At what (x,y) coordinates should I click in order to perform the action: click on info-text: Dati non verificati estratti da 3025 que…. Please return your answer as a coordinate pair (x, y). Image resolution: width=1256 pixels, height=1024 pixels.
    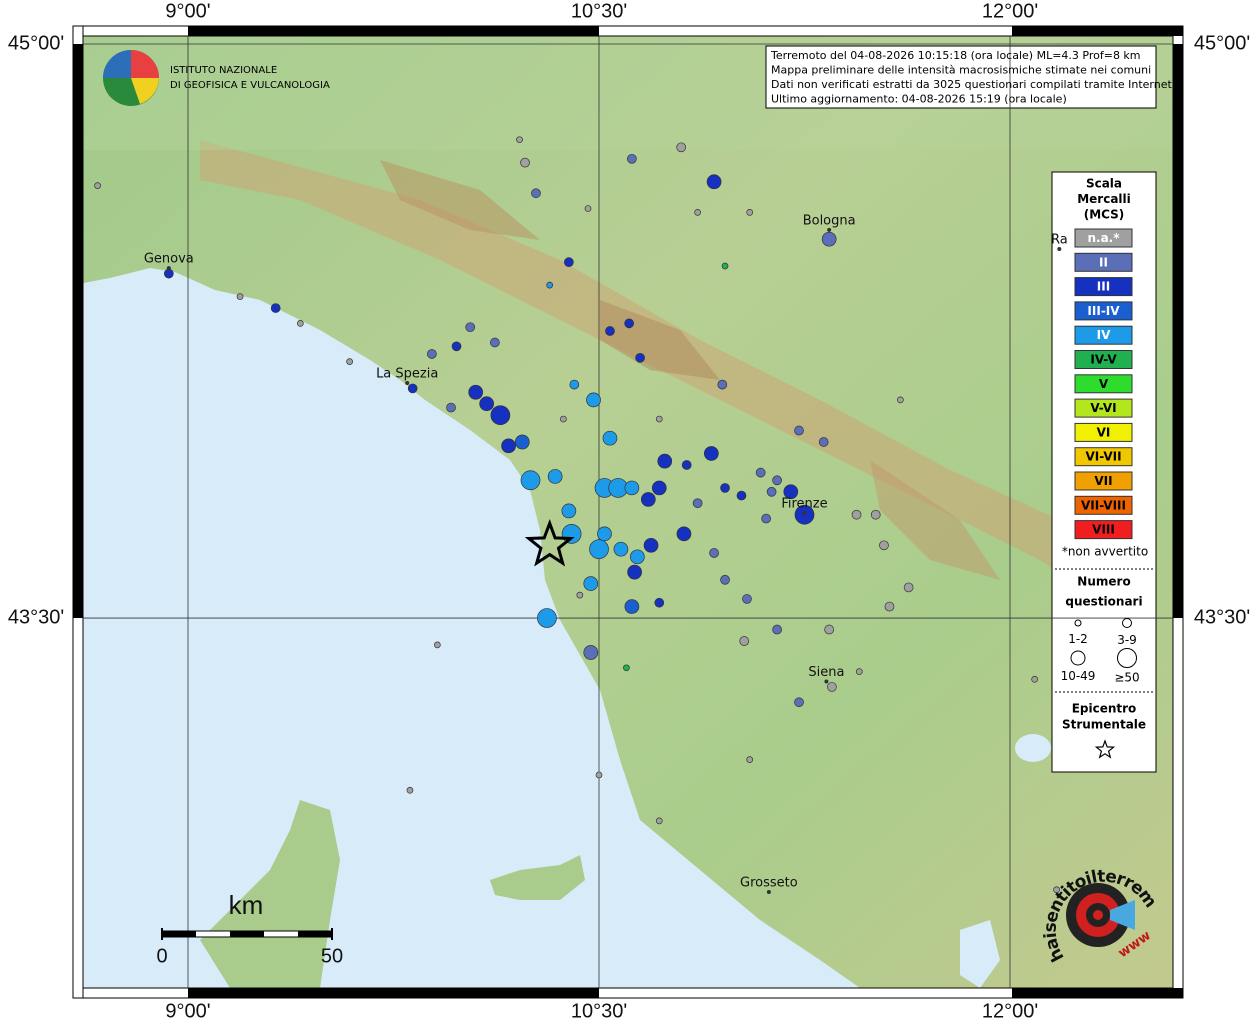
    Looking at the image, I should click on (973, 84).